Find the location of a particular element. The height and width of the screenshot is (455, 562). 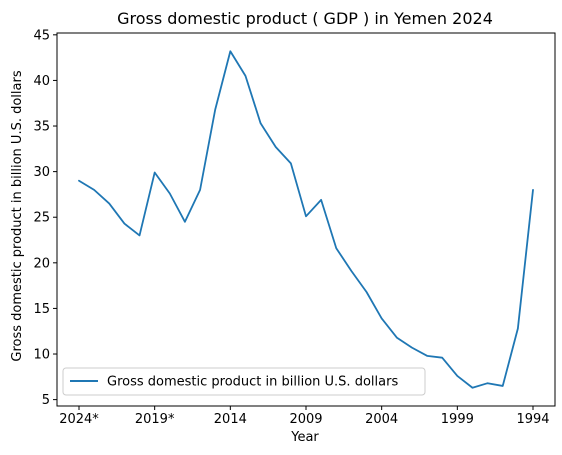

y-tick-label: 40 is located at coordinates (41, 81).